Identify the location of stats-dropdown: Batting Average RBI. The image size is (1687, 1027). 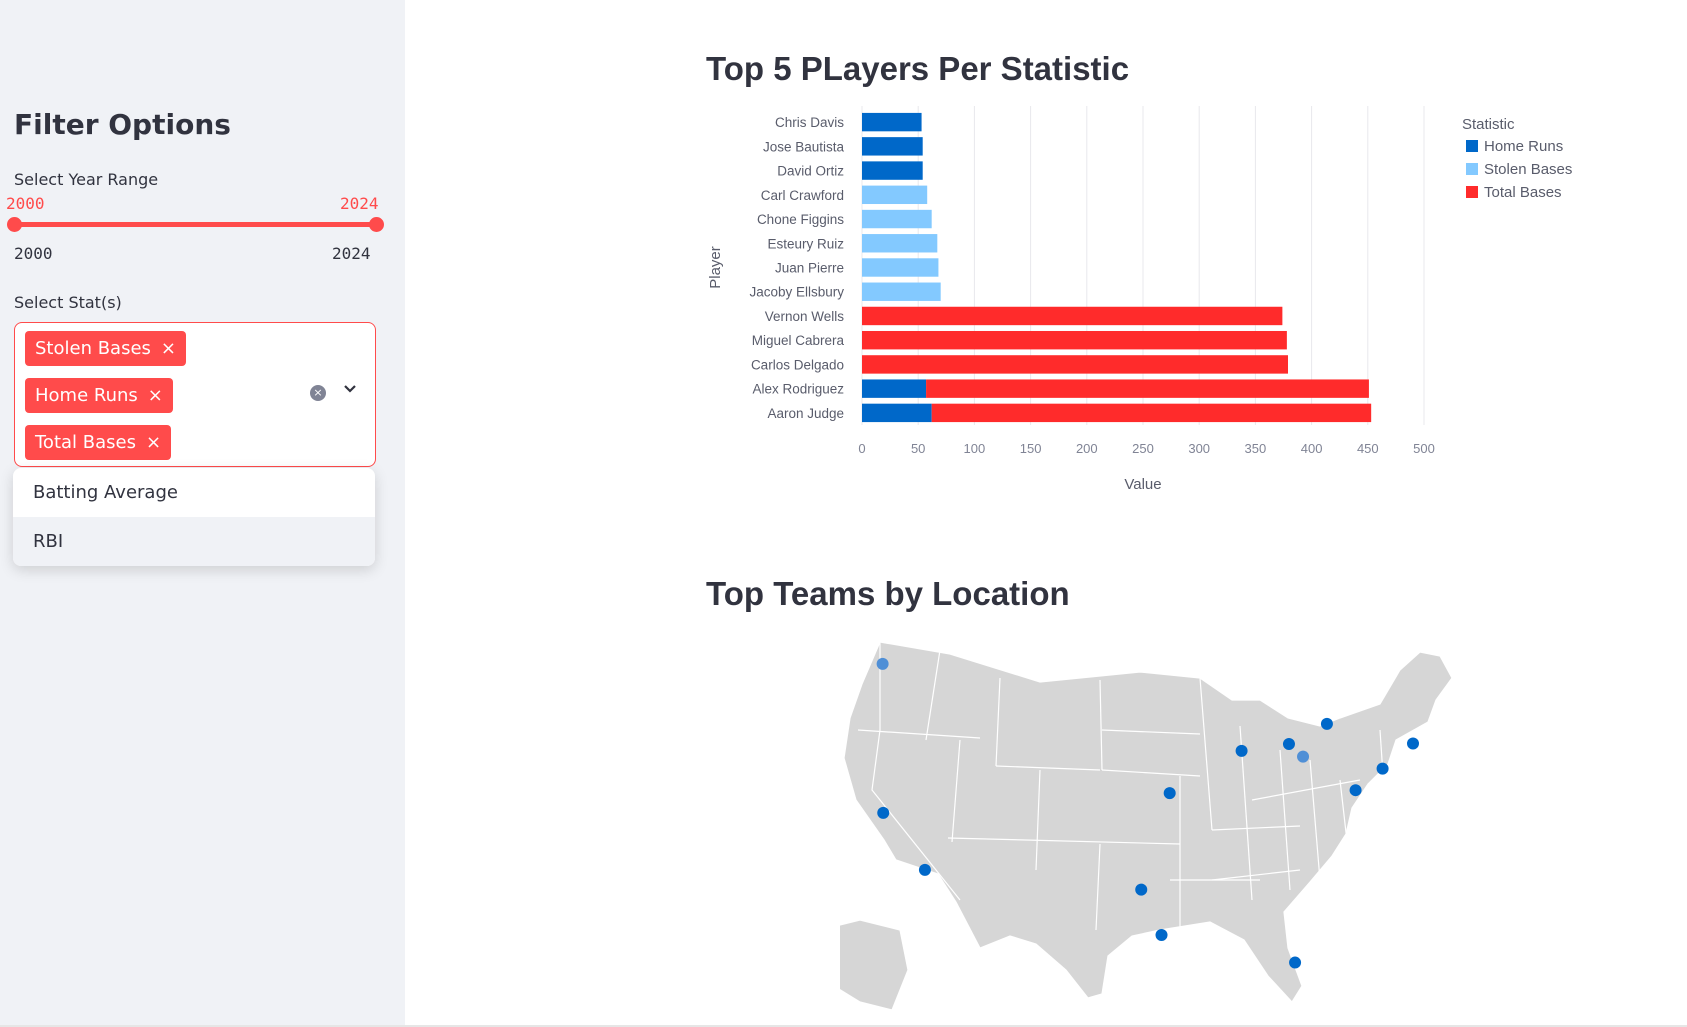
(194, 517).